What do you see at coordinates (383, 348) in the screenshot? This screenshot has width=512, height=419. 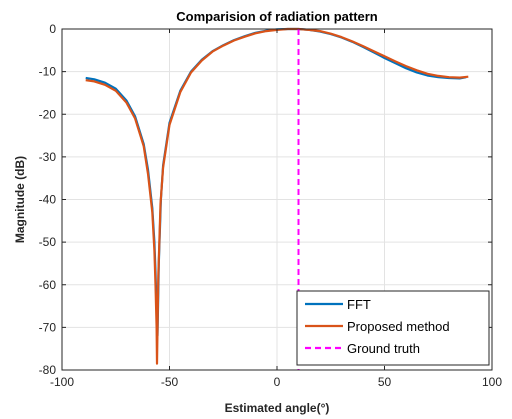 I see `legend-label: Ground truth` at bounding box center [383, 348].